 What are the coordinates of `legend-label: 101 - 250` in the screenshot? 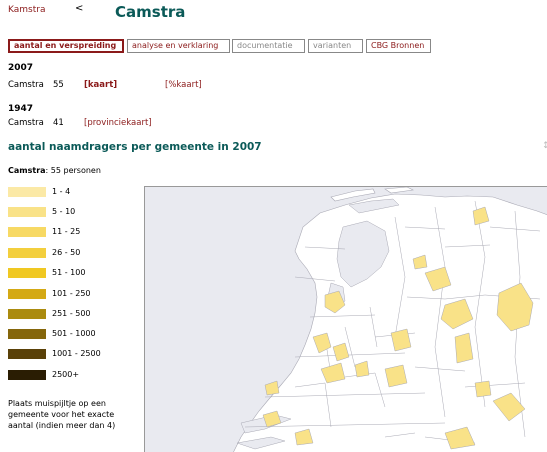 It's located at (71, 293).